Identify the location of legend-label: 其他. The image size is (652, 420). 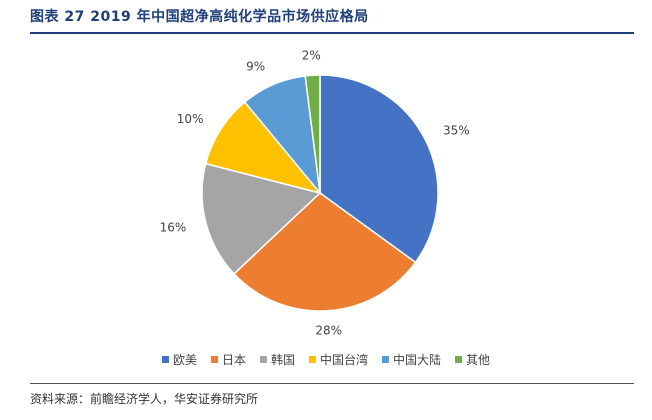
(478, 360).